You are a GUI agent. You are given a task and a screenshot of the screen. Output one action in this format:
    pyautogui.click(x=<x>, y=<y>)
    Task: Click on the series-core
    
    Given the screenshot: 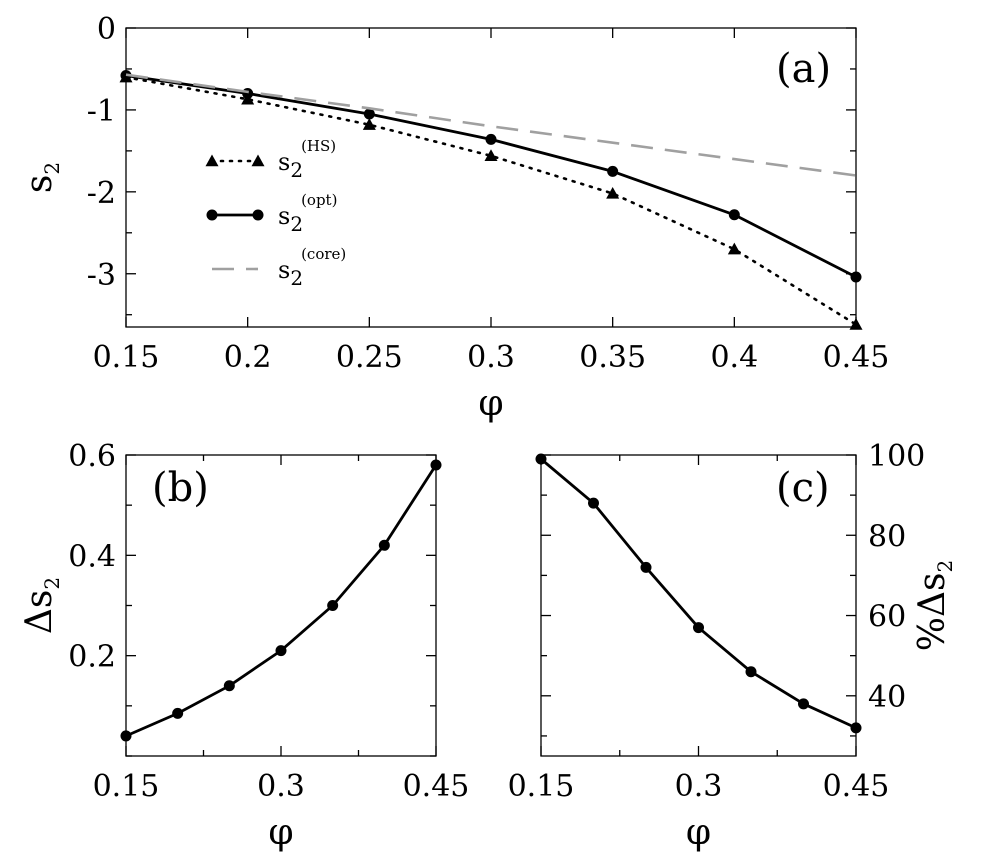 What is the action you would take?
    pyautogui.click(x=491, y=125)
    